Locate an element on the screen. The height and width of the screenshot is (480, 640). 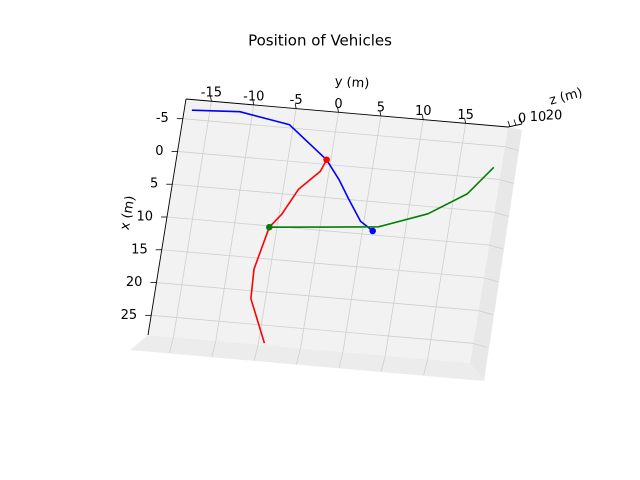
side-pane is located at coordinates (496, 254).